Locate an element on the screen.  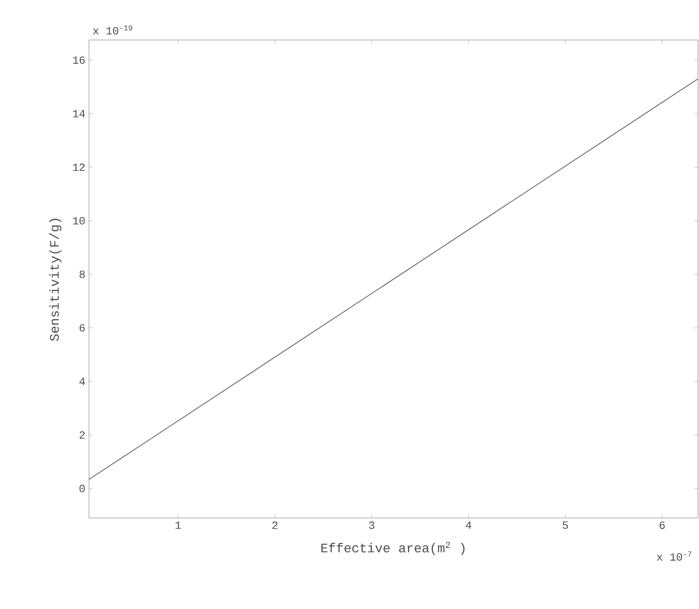
y-axis-title: Sensitivity(F/g) is located at coordinates (55, 279).